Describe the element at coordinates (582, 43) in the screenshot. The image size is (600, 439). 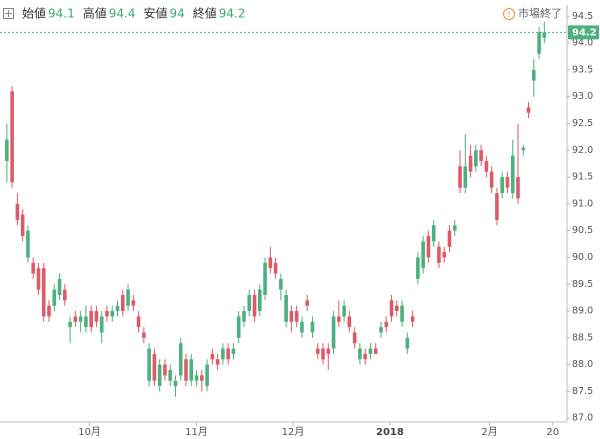
I see `y-tick-label: 94.0` at that location.